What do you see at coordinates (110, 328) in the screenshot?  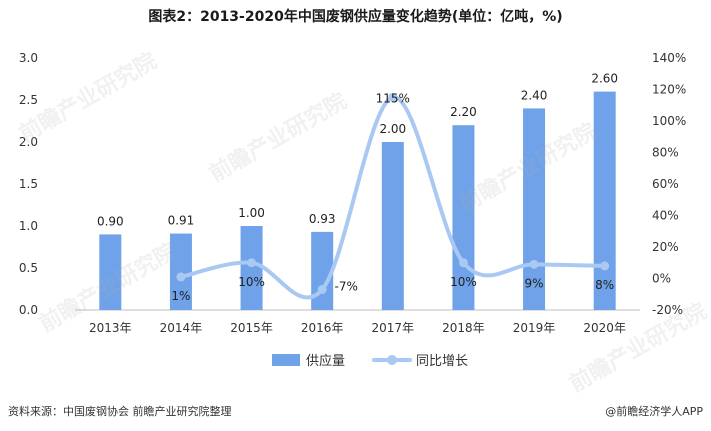 I see `category-label: 2013年` at bounding box center [110, 328].